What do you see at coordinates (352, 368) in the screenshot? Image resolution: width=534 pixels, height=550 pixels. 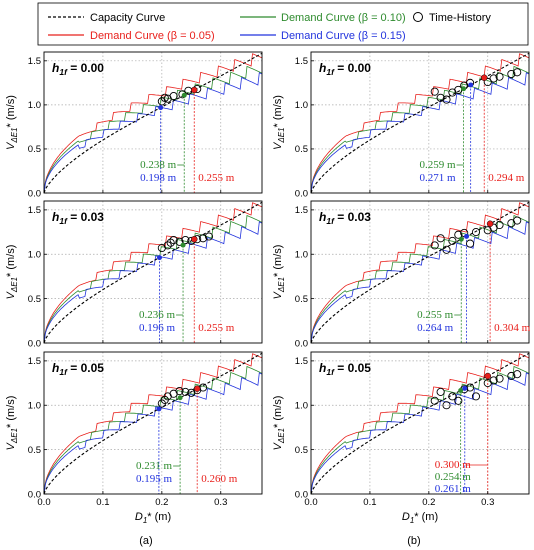 I see `h1f-label-value: = 0.05` at bounding box center [352, 368].